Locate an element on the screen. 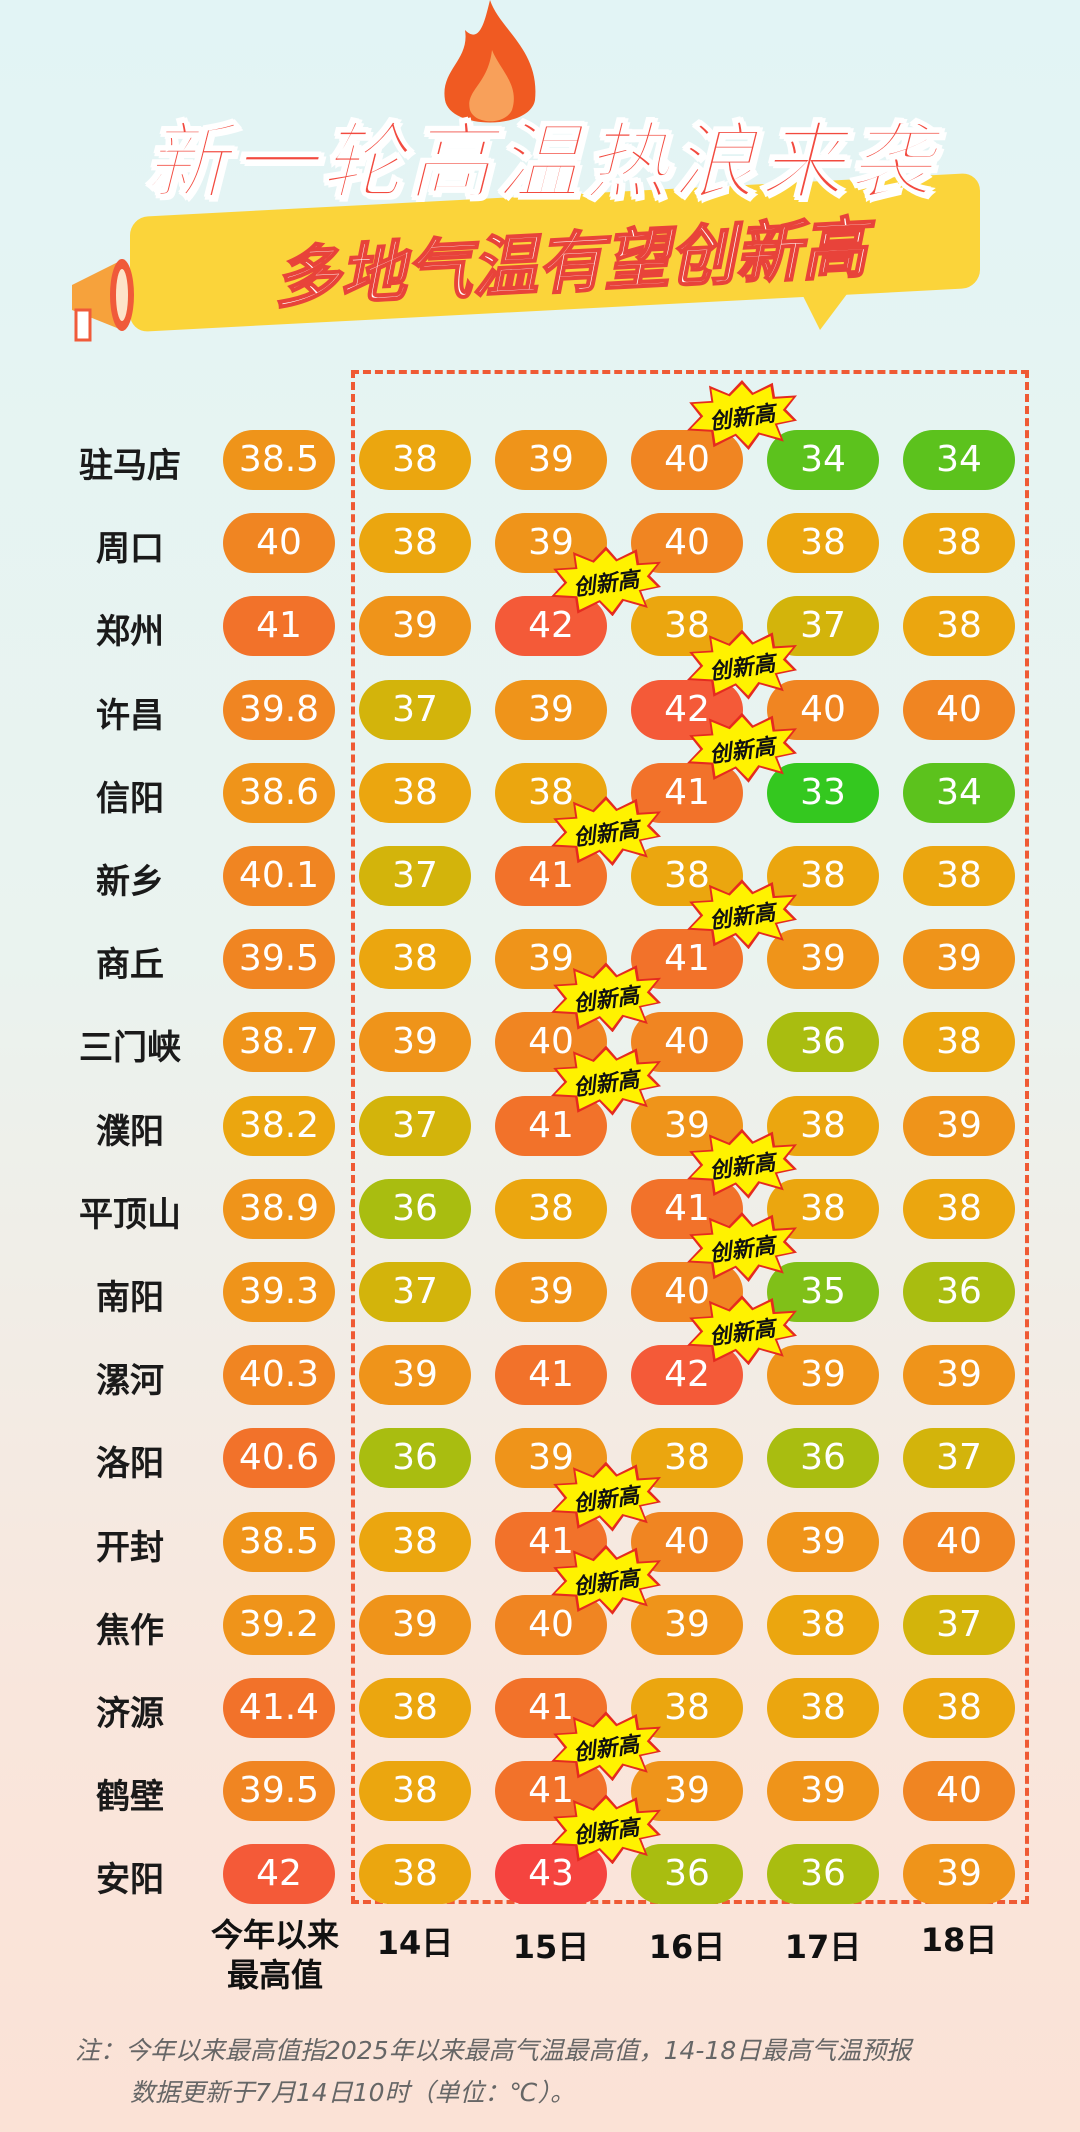  max-temp-pill: 41 is located at coordinates (279, 626).